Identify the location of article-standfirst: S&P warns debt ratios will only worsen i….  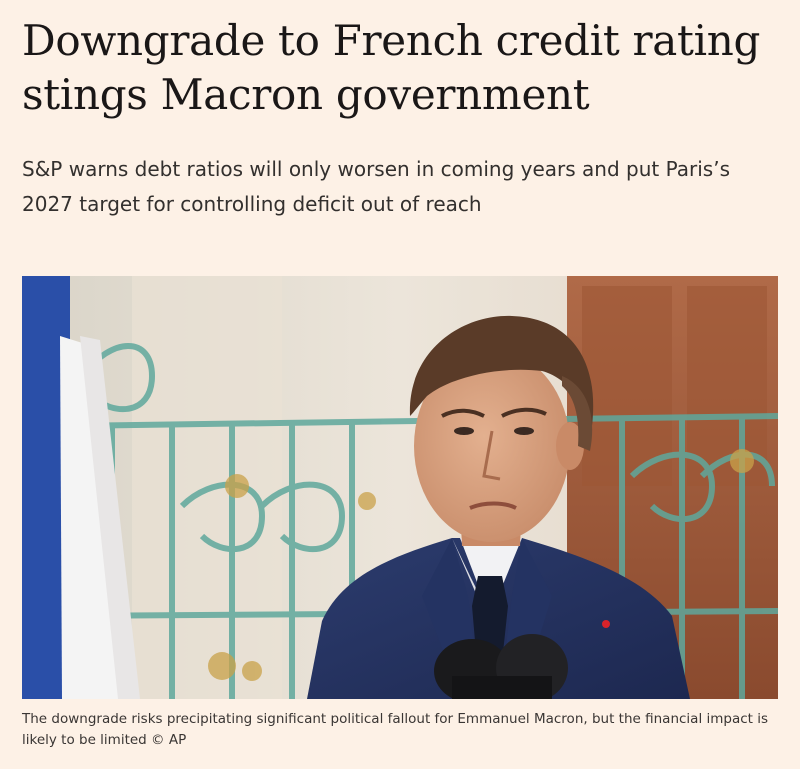
(376, 186).